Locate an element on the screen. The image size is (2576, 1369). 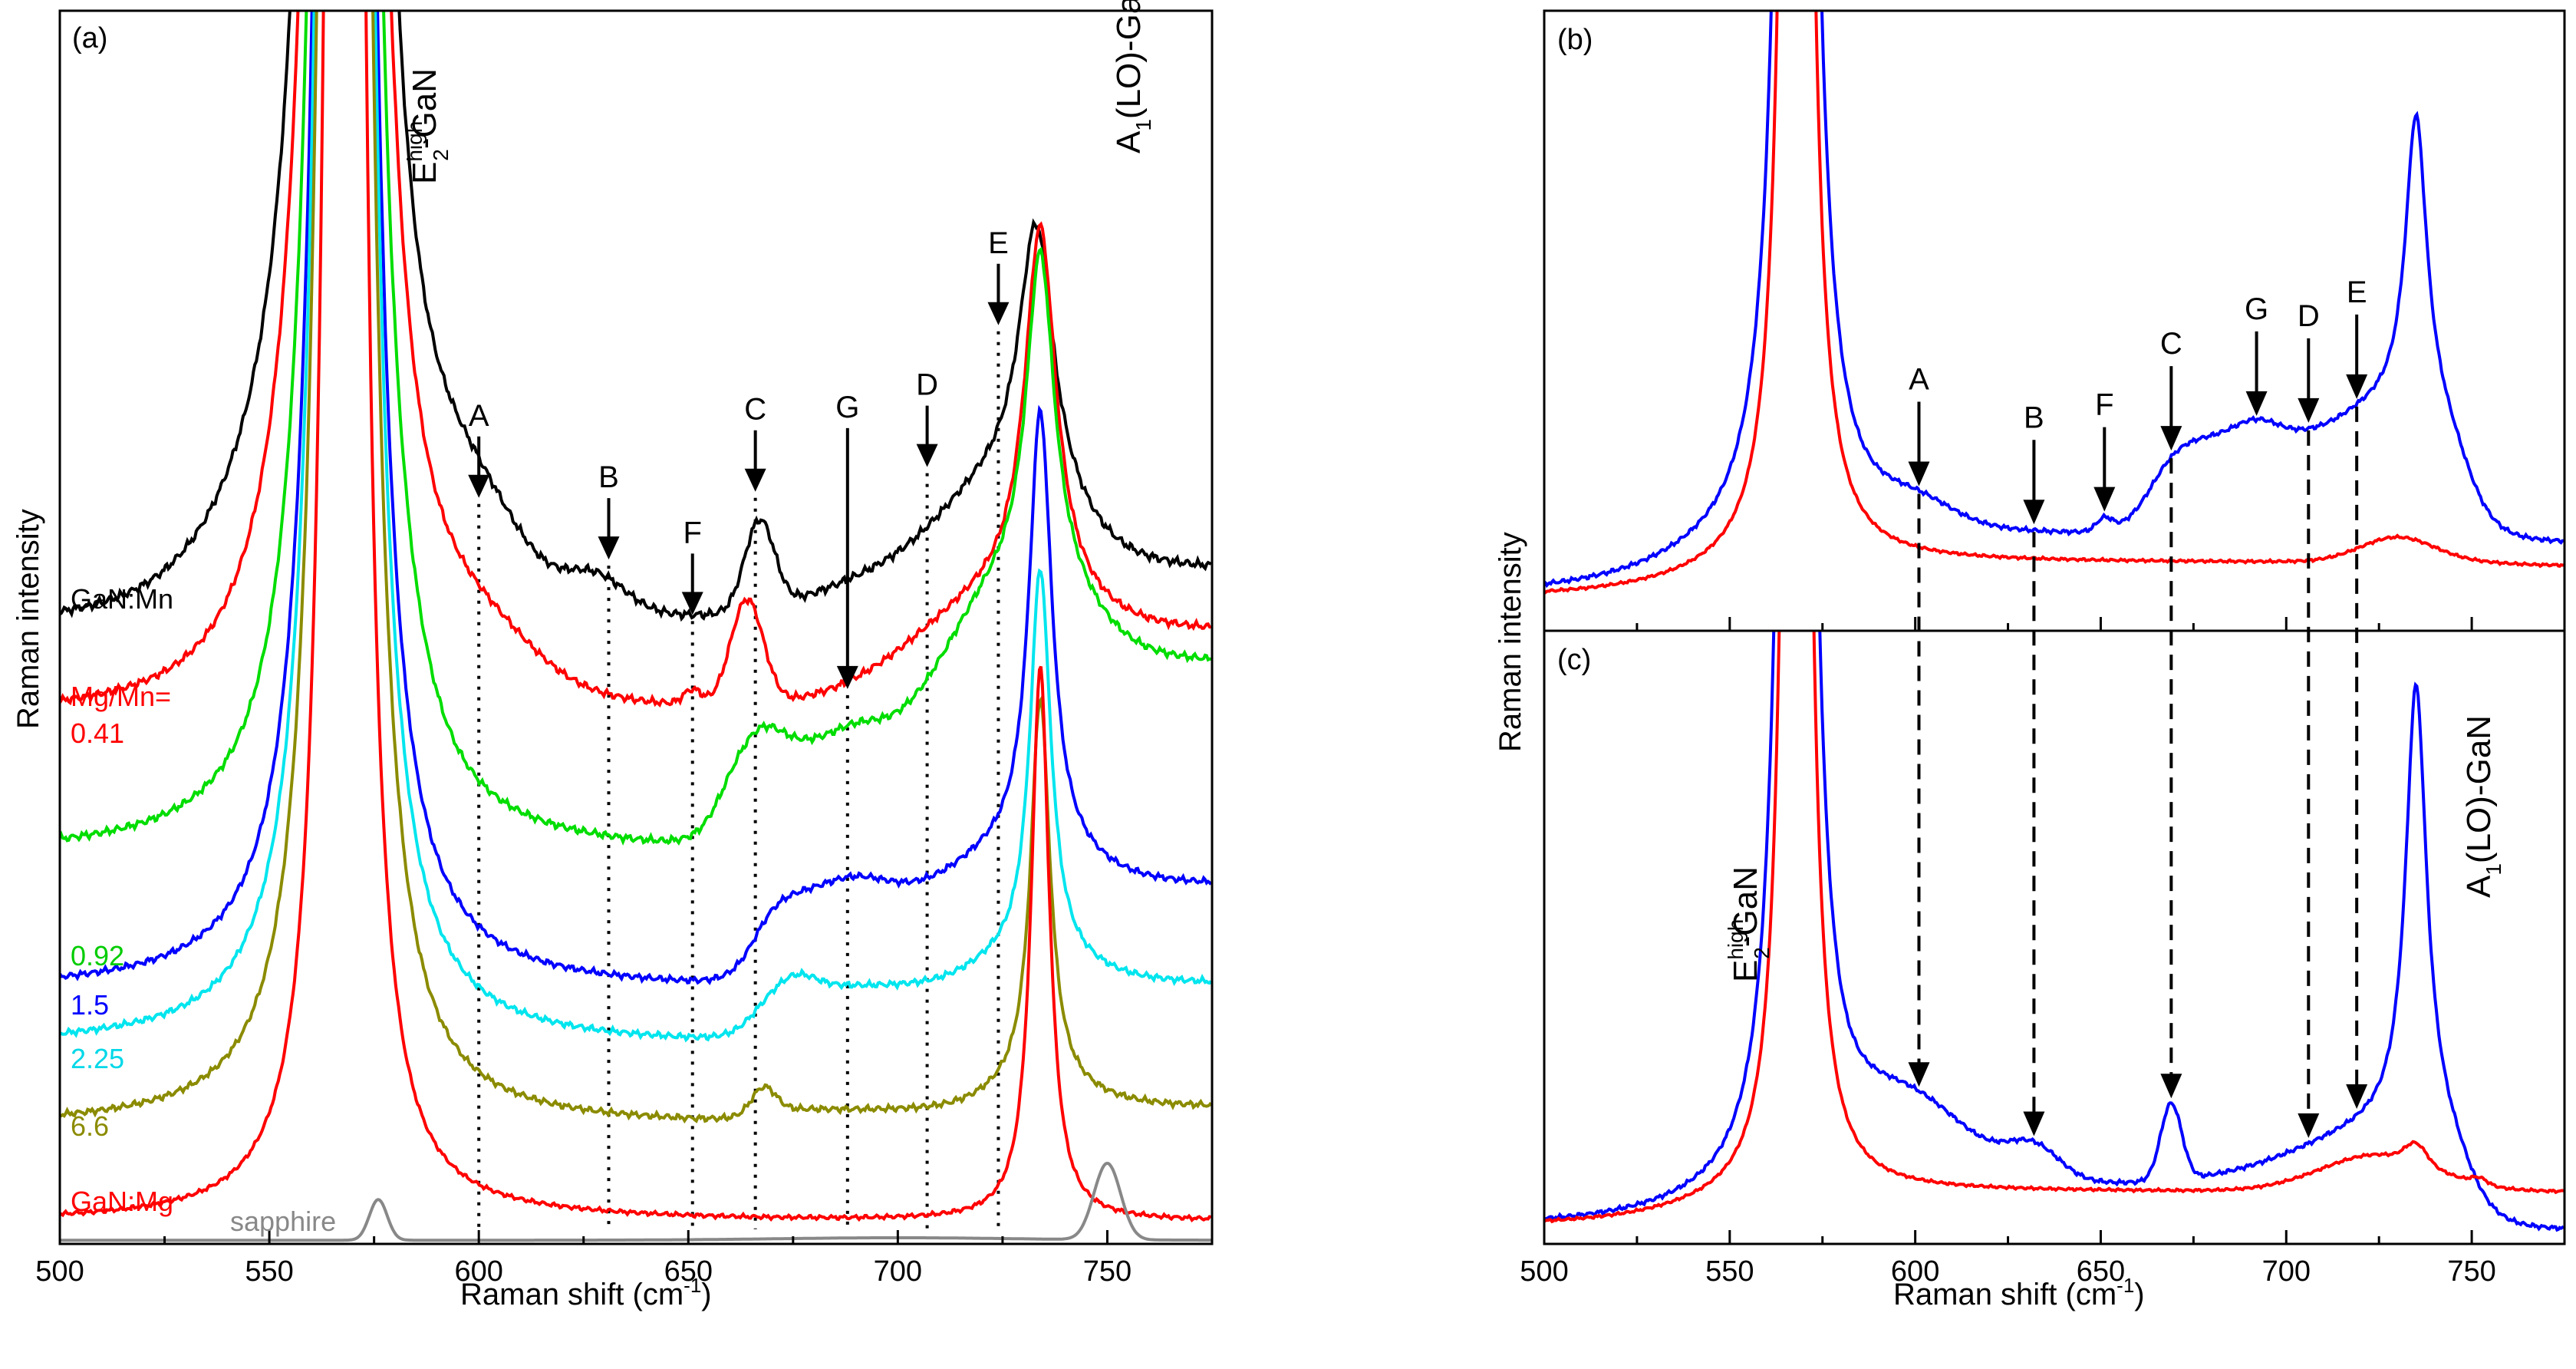
c-tick-label-500: 500 is located at coordinates (1544, 1272).